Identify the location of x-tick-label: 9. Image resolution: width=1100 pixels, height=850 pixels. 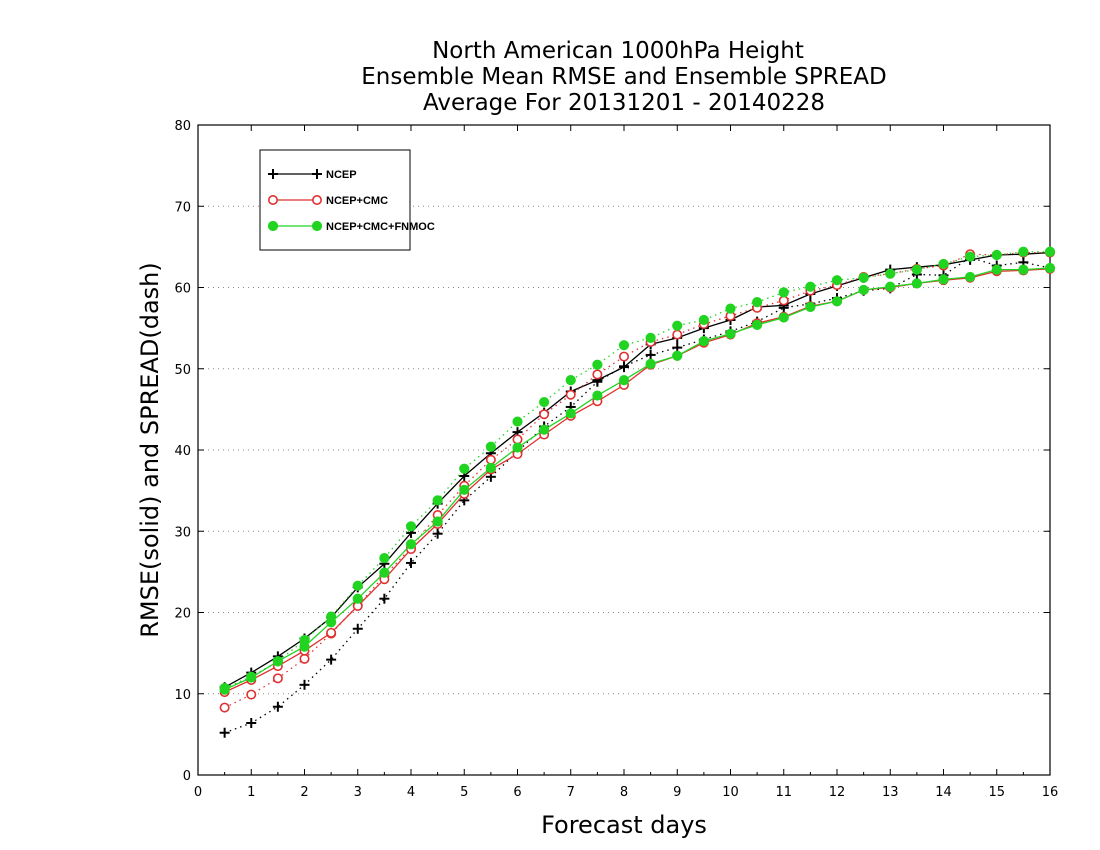
(677, 792).